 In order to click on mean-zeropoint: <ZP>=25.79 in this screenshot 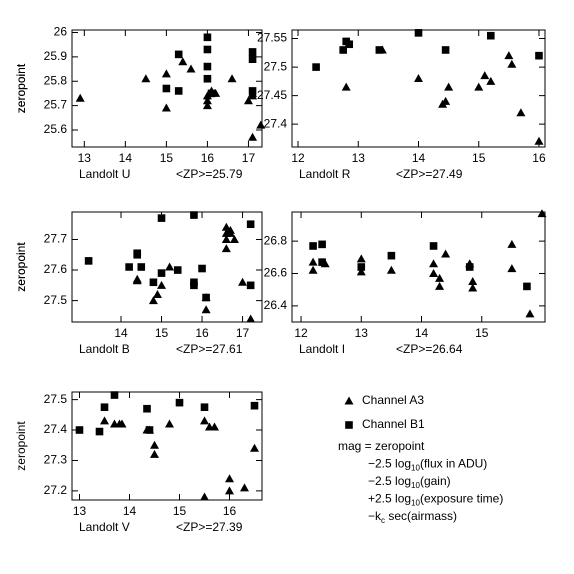, I will do `click(209, 174)`.